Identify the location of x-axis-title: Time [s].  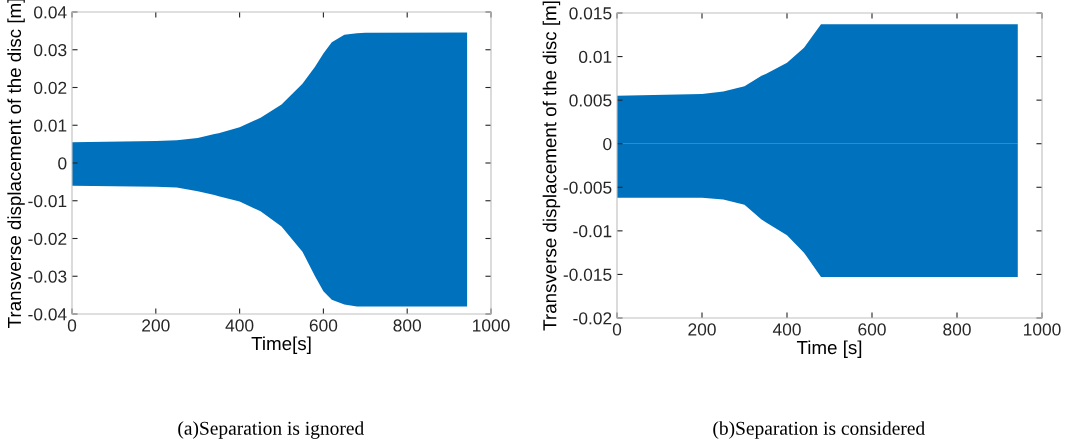
(829, 349).